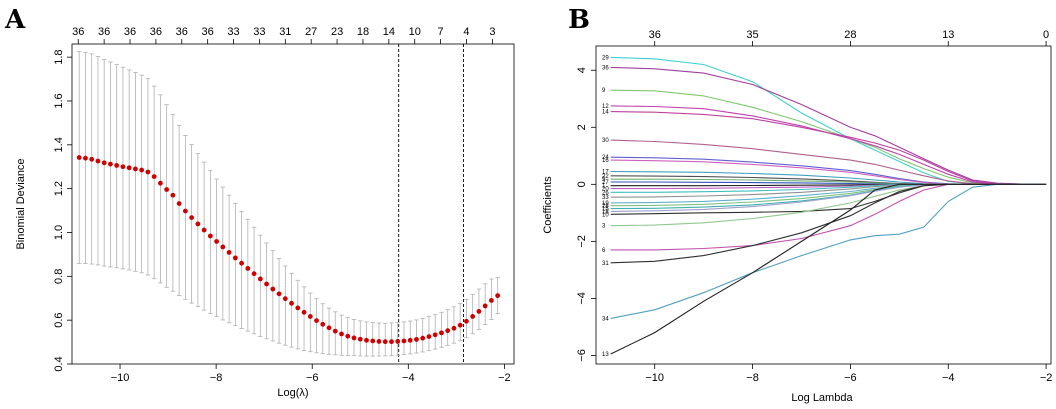 The image size is (1056, 409). I want to click on coef-label-22: 22, so click(605, 177).